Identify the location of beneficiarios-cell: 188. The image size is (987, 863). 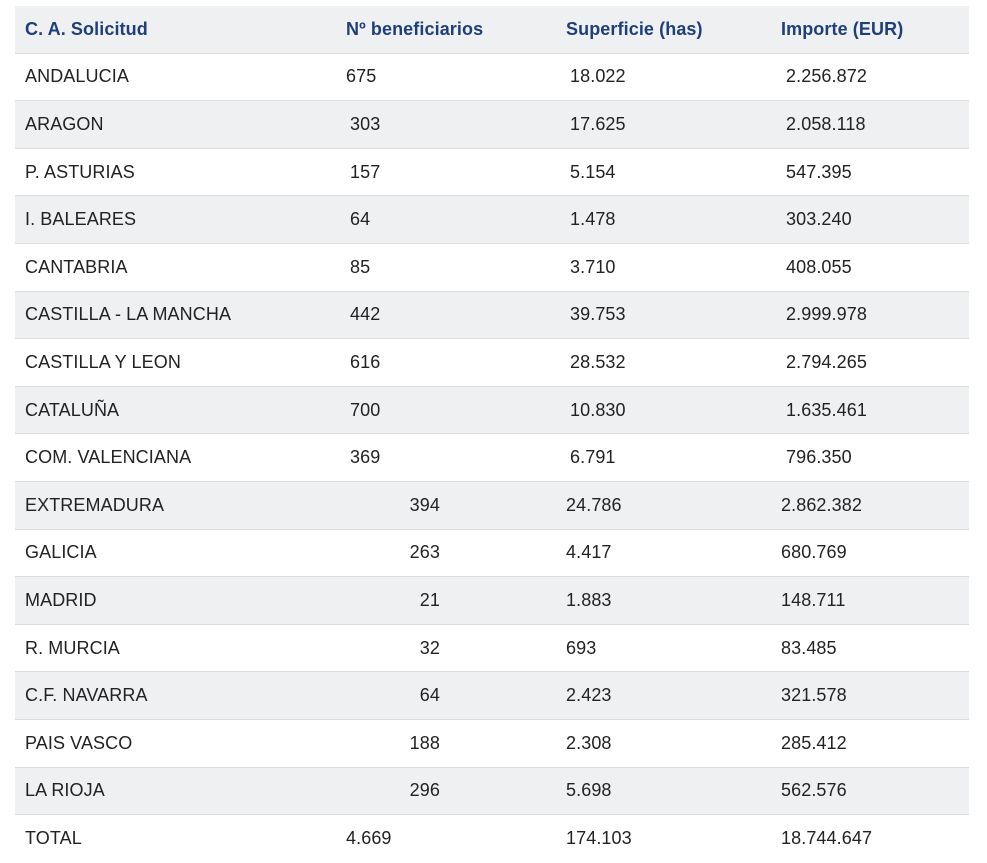
(424, 742).